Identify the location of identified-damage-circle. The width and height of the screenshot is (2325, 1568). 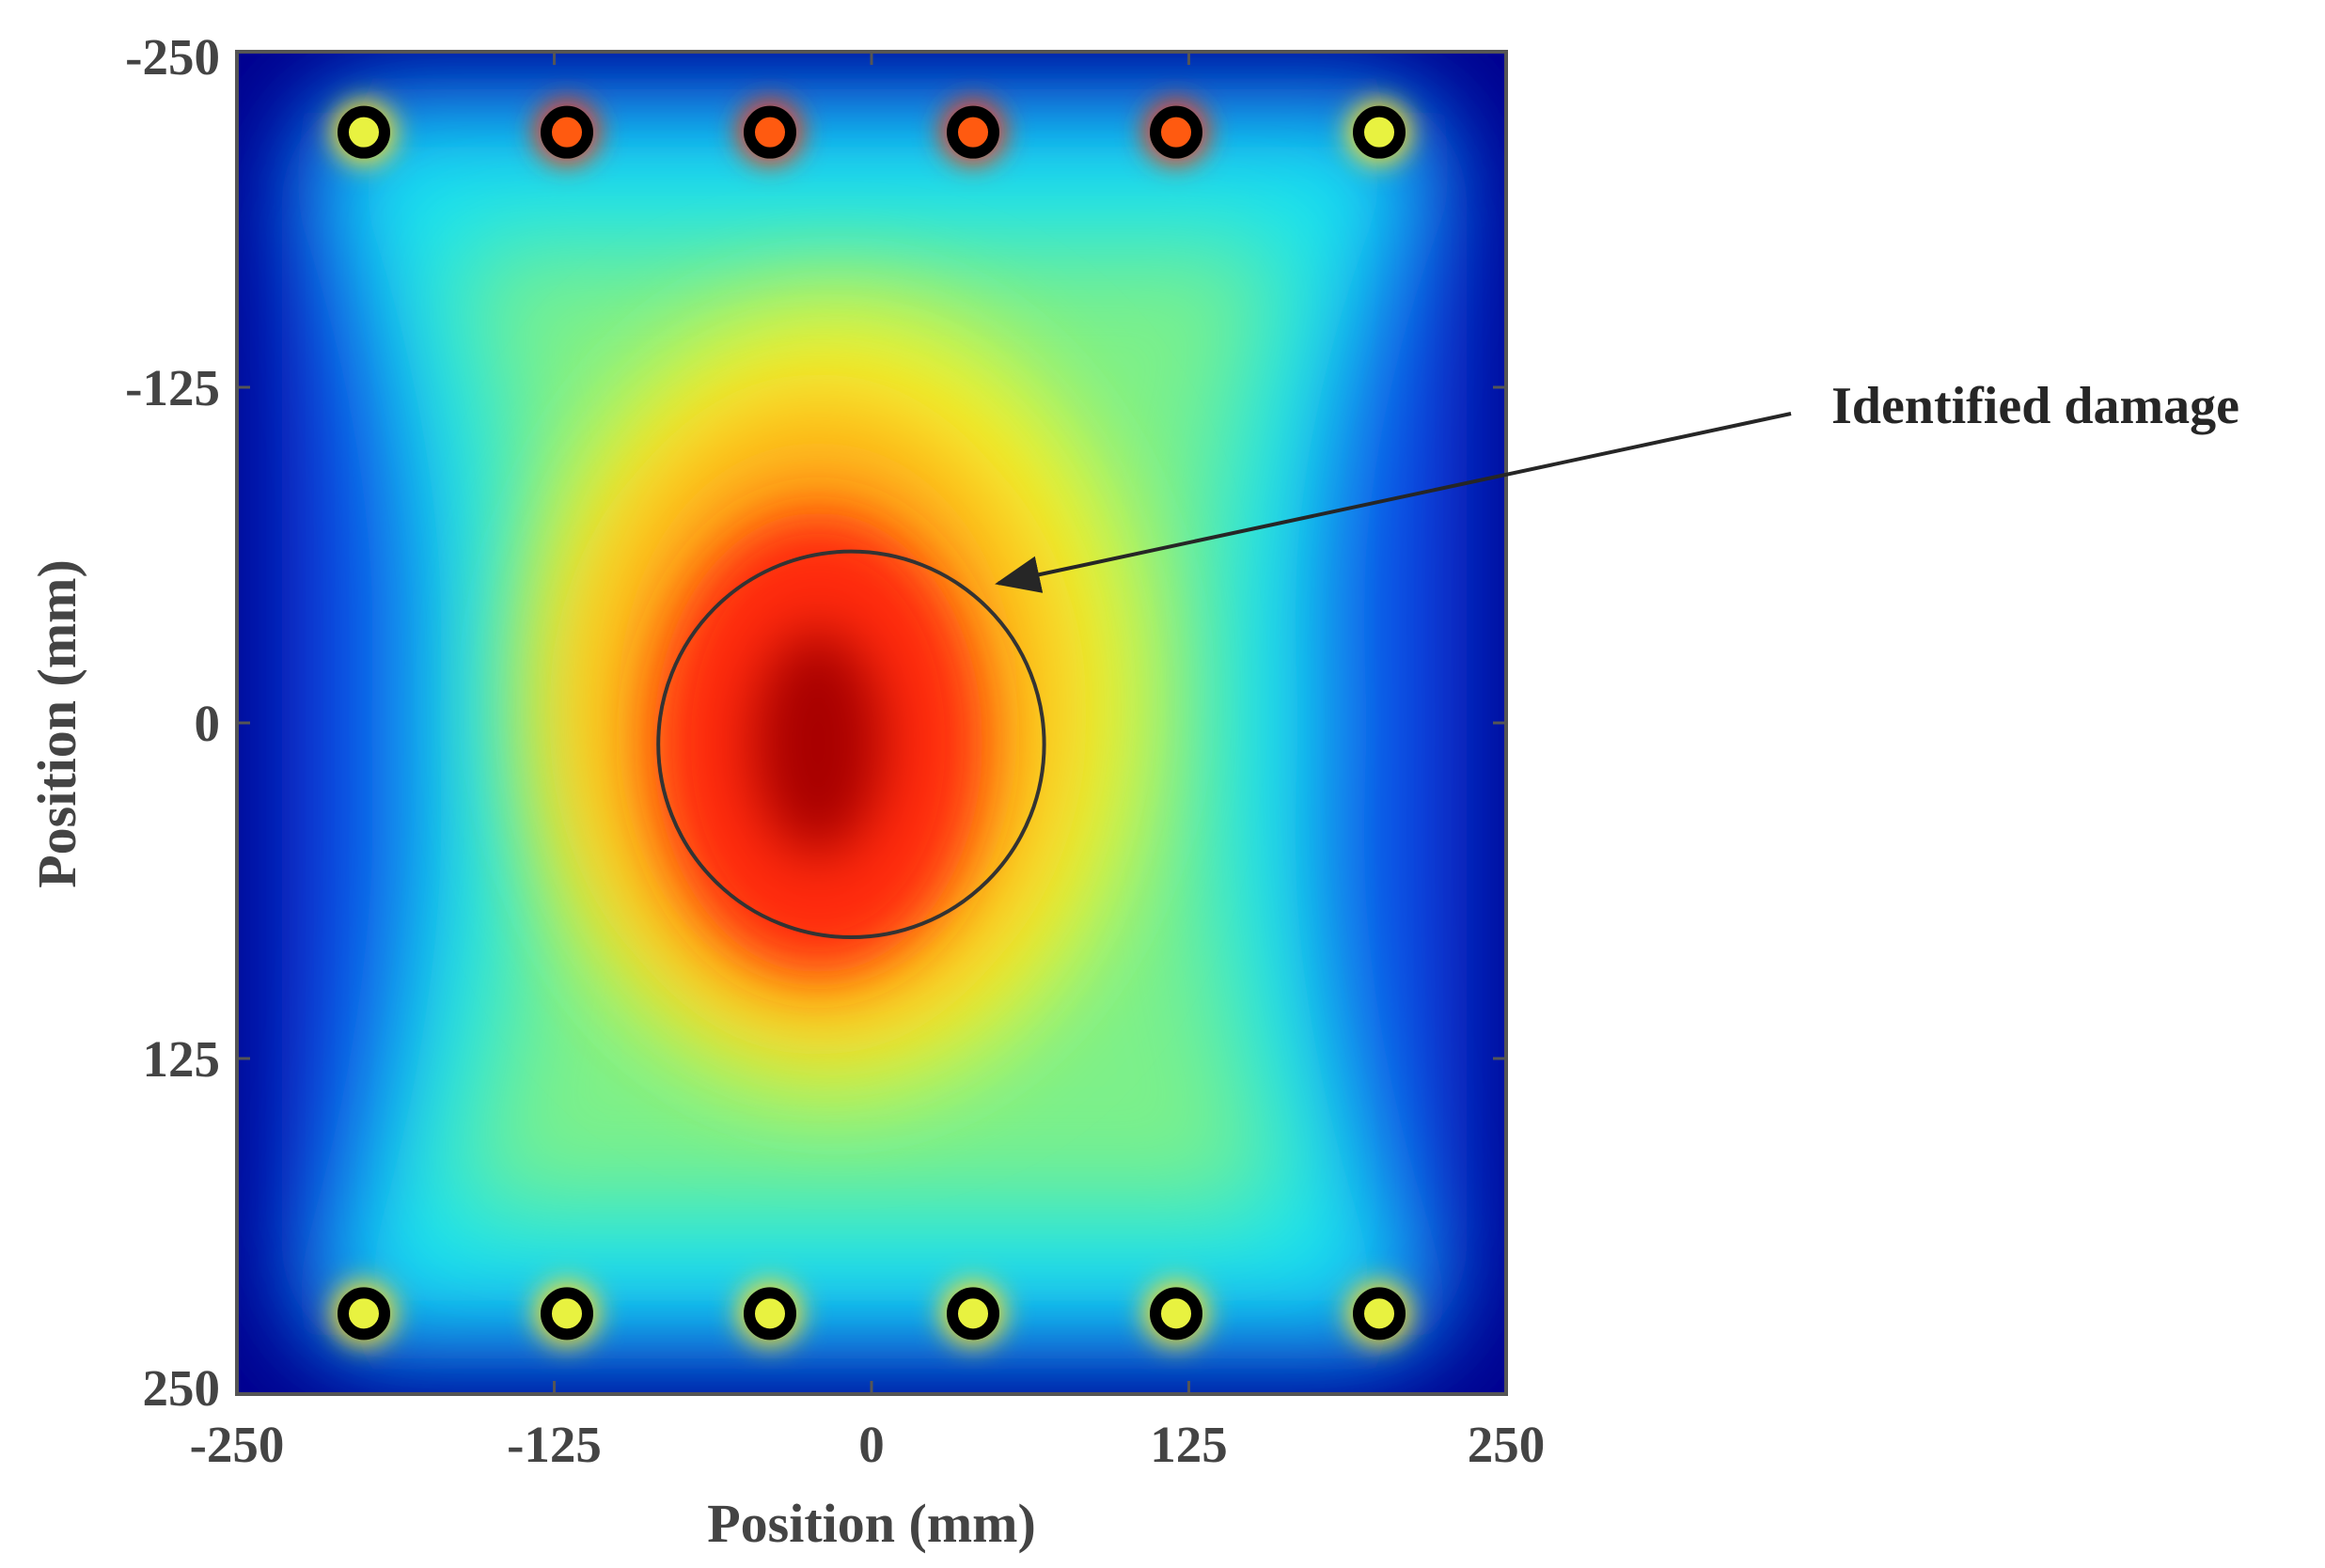
(851, 744).